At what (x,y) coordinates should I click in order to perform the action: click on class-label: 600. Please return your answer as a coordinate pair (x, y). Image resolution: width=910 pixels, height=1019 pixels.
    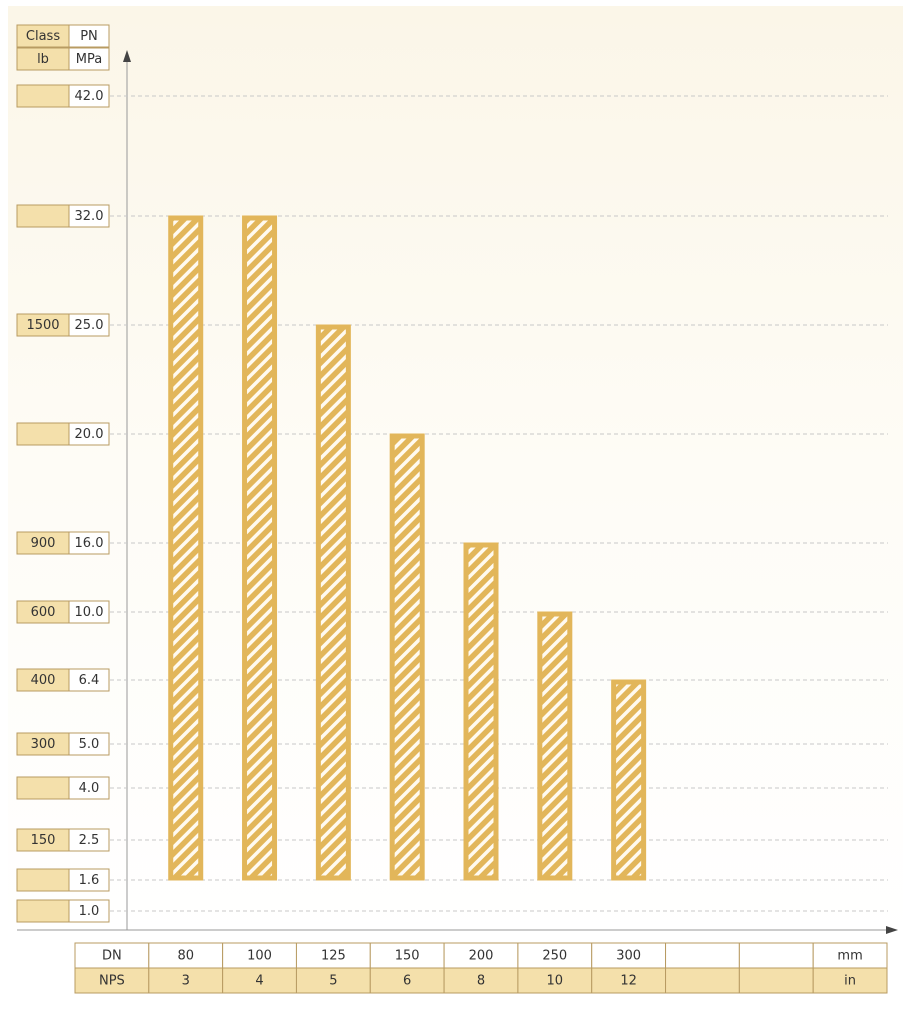
    Looking at the image, I should click on (43, 612).